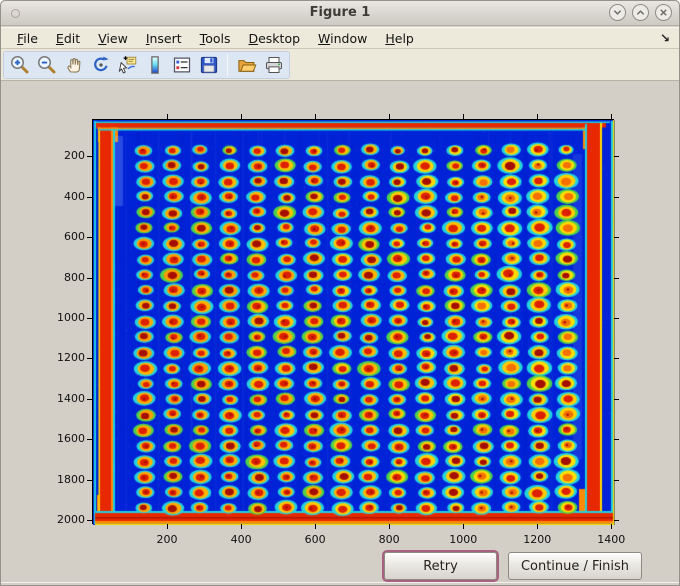 The width and height of the screenshot is (680, 586). I want to click on continue-finish-button: Continue / Finish, so click(575, 566).